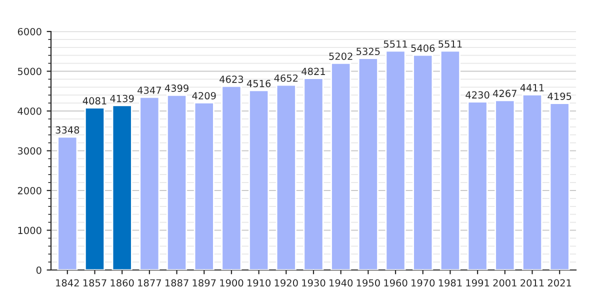 The image size is (600, 300). I want to click on data-label: 4139, so click(122, 98).